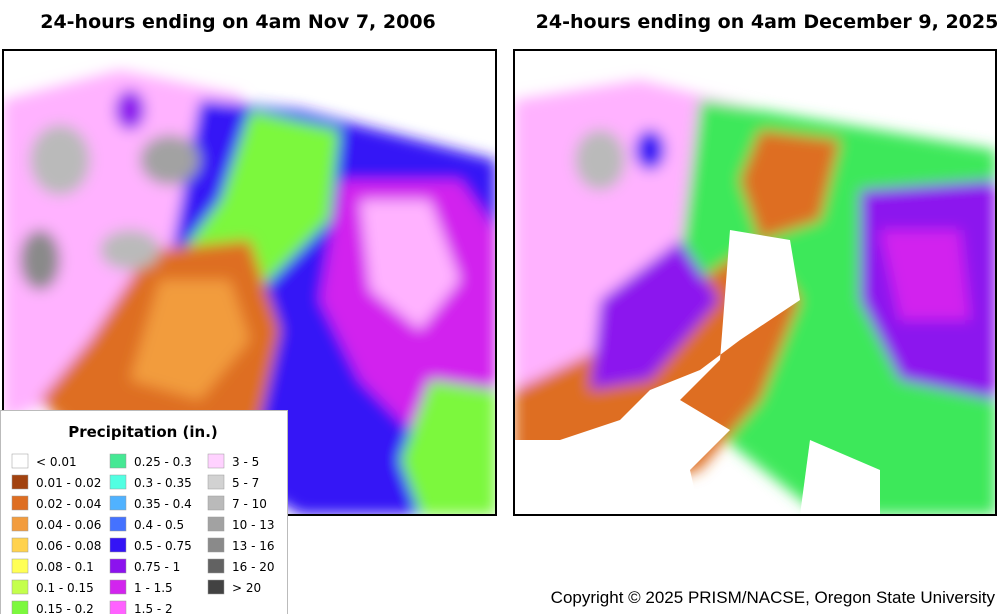 This screenshot has height=614, width=1003. I want to click on legend-label: 13 - 16, so click(253, 546).